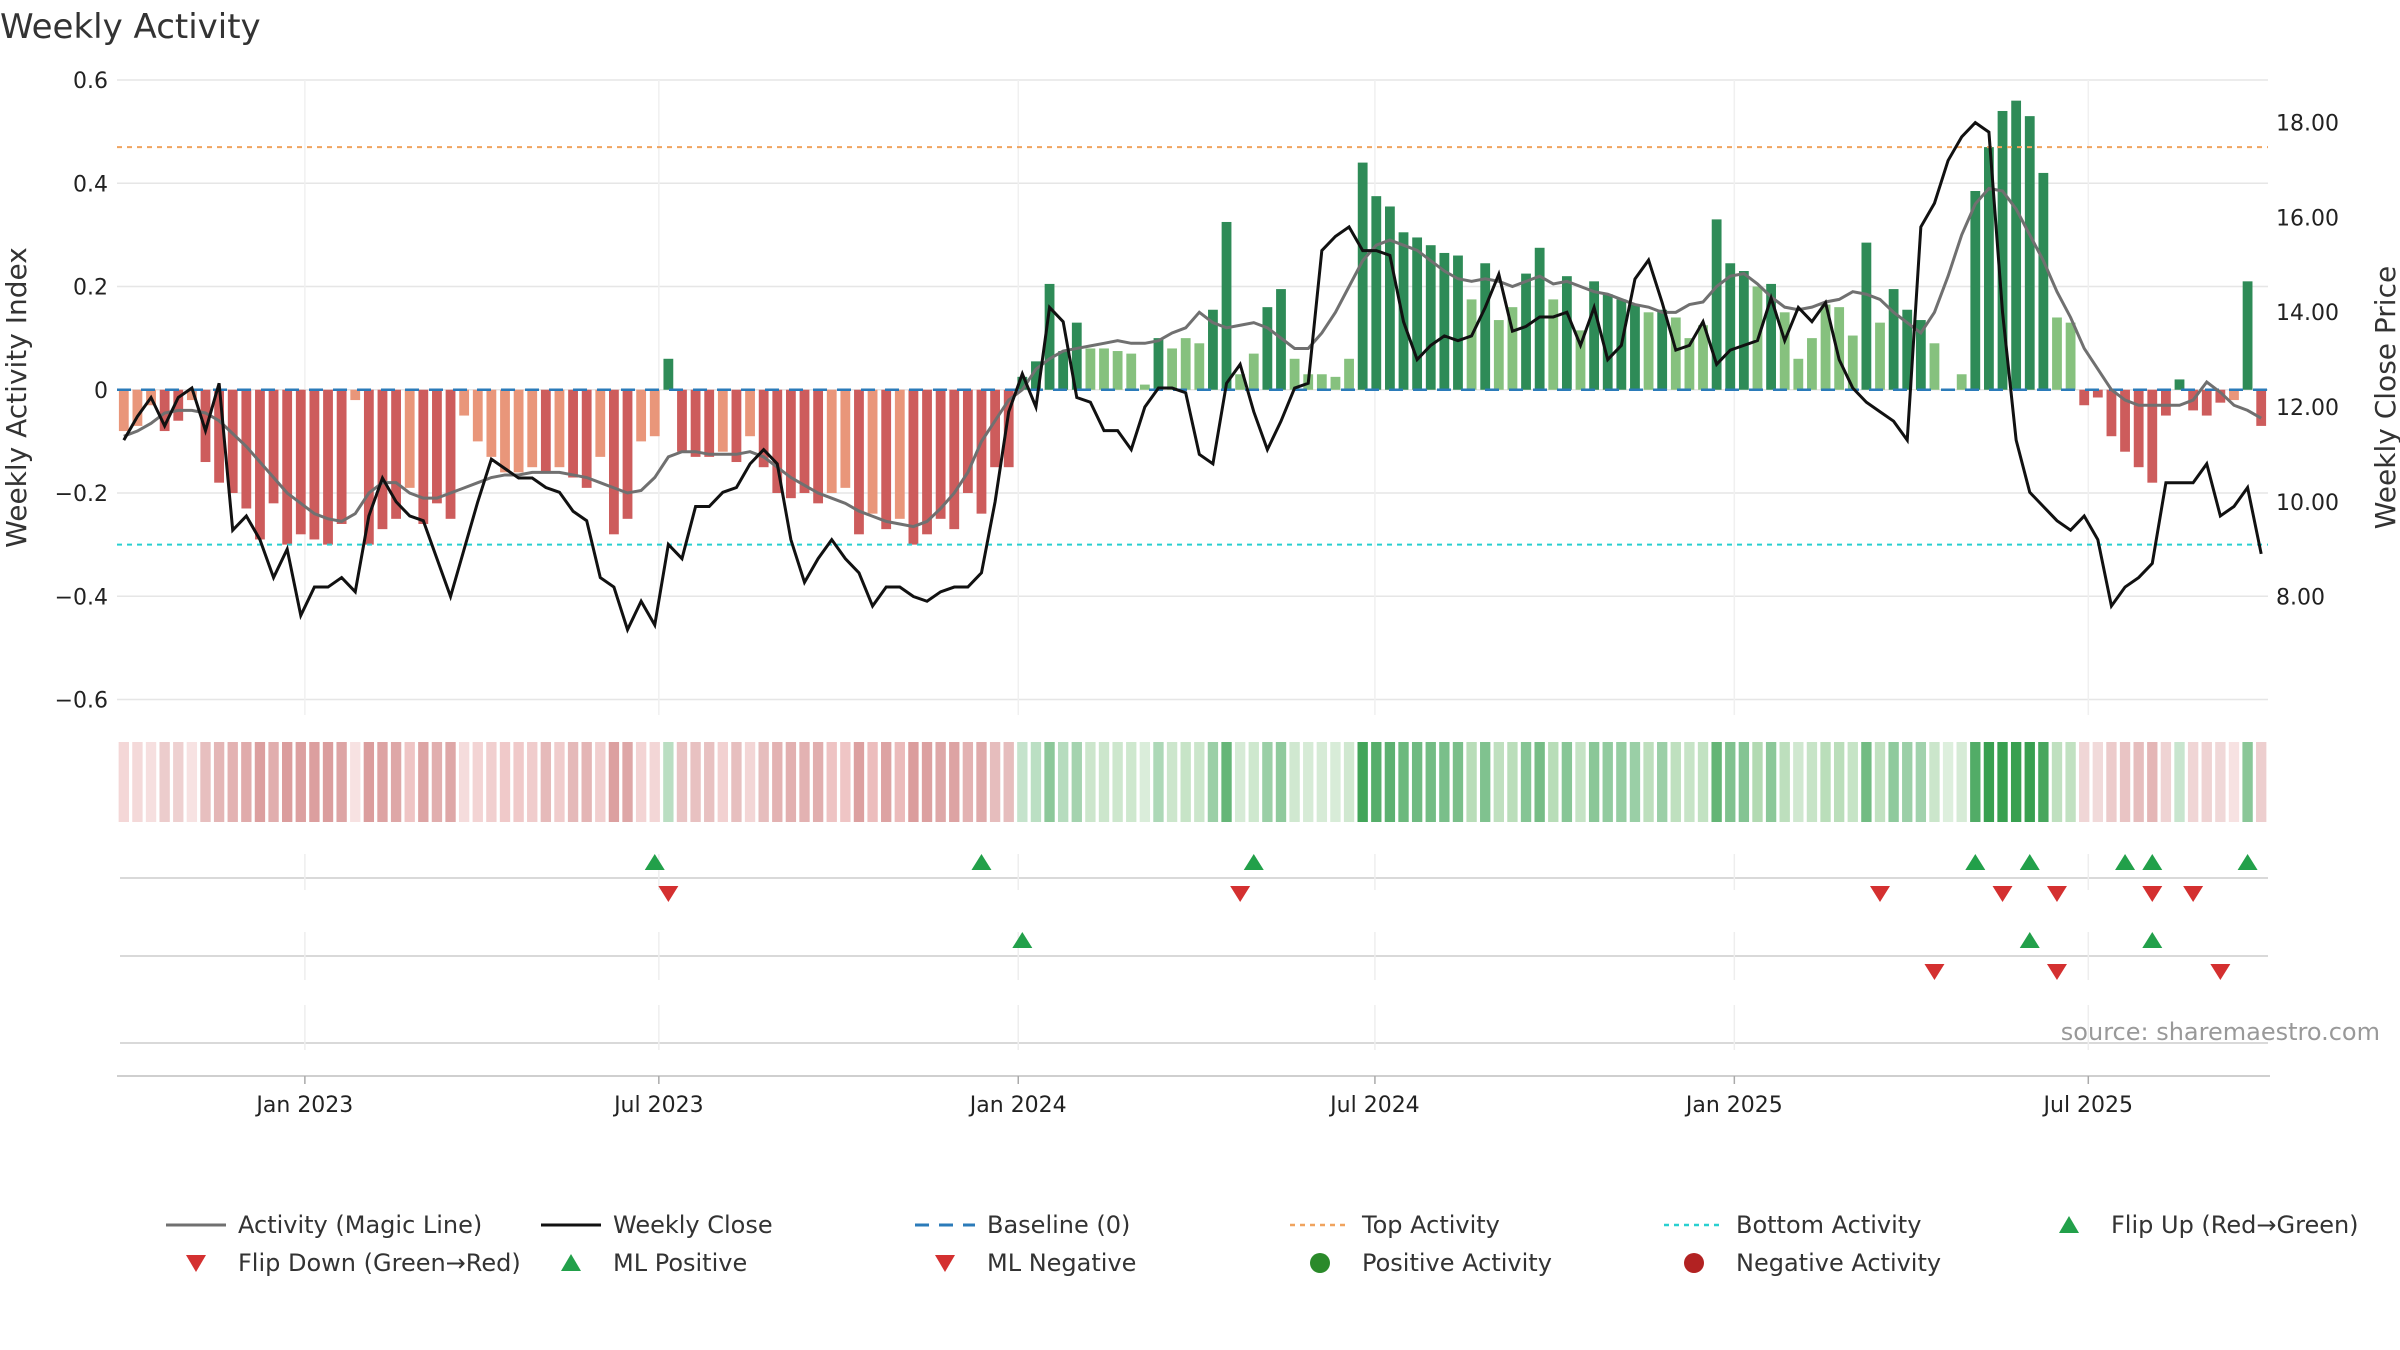  I want to click on y2-tick-label: 18.00, so click(2307, 124).